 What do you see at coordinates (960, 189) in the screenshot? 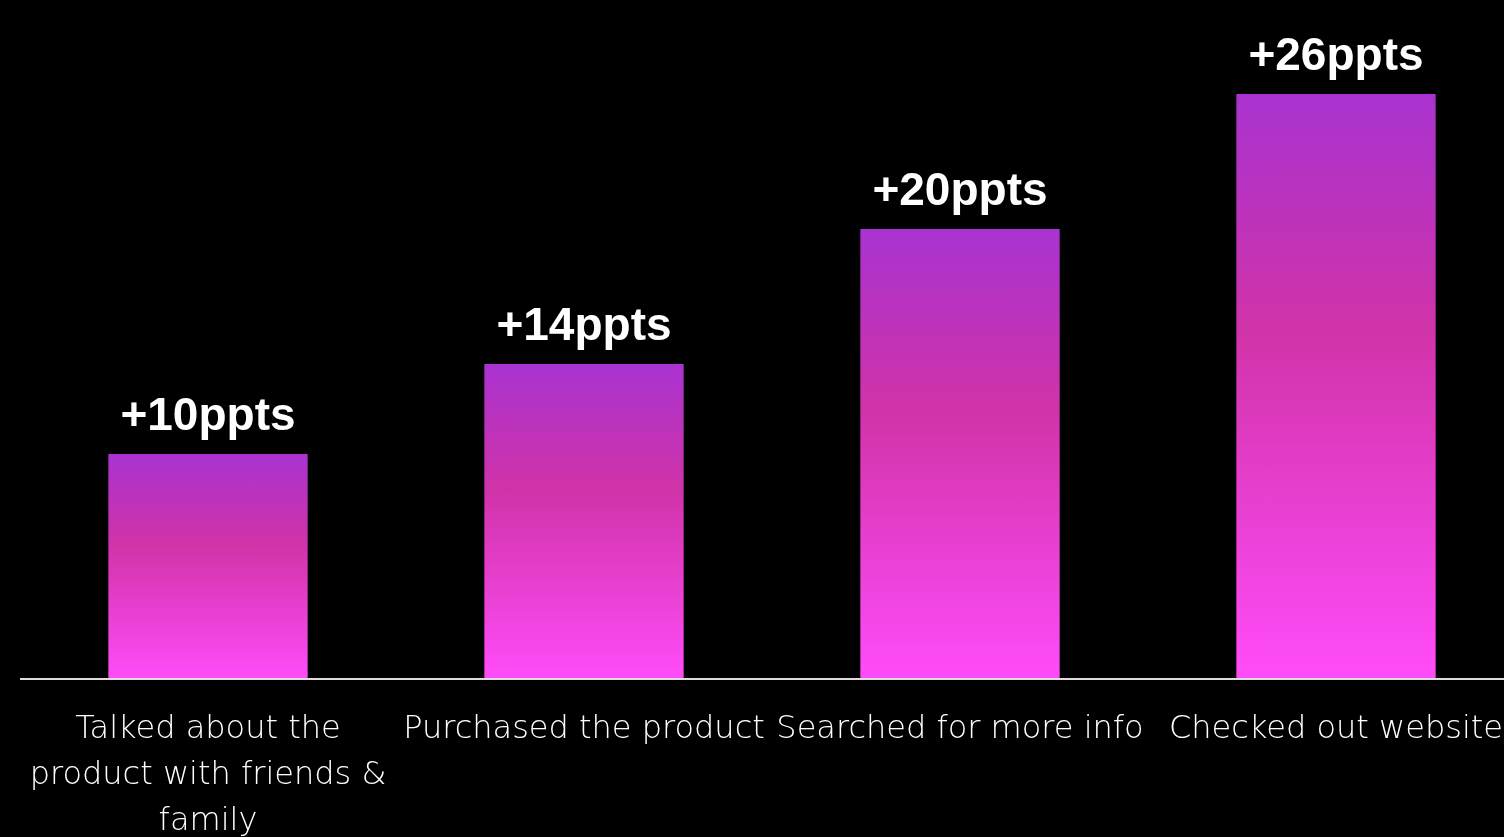
I see `data-label: +20ppts` at bounding box center [960, 189].